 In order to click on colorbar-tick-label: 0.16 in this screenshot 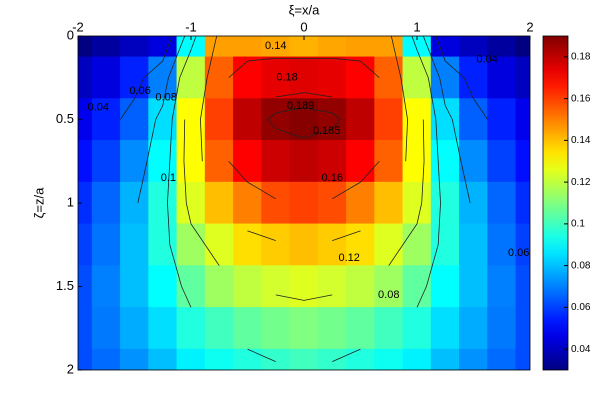, I will do `click(581, 98)`.